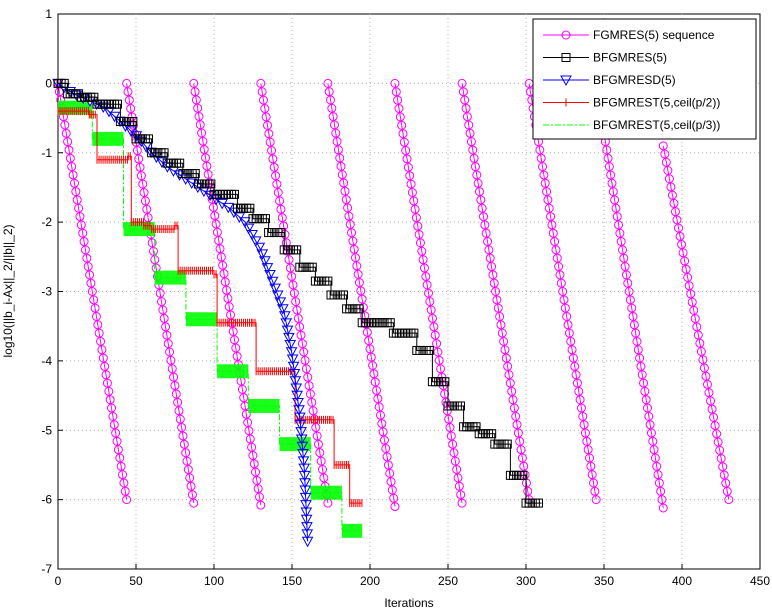  Describe the element at coordinates (656, 103) in the screenshot. I see `legend-label: BFGMREST(5,ceil(p/2))` at that location.